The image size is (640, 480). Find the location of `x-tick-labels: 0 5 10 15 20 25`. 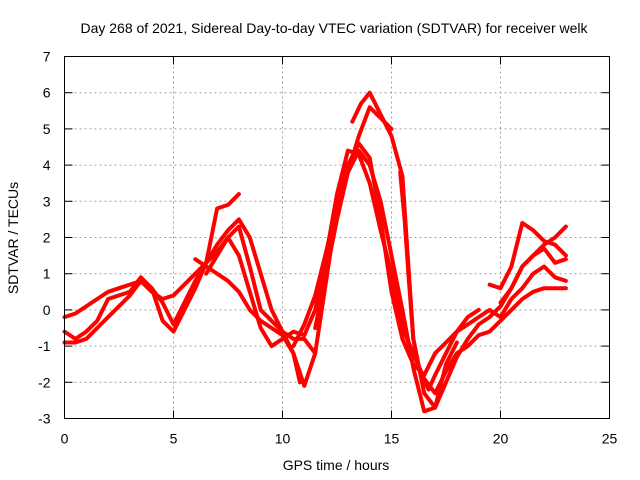

x-tick-labels: 0 5 10 15 20 25 is located at coordinates (339, 439).